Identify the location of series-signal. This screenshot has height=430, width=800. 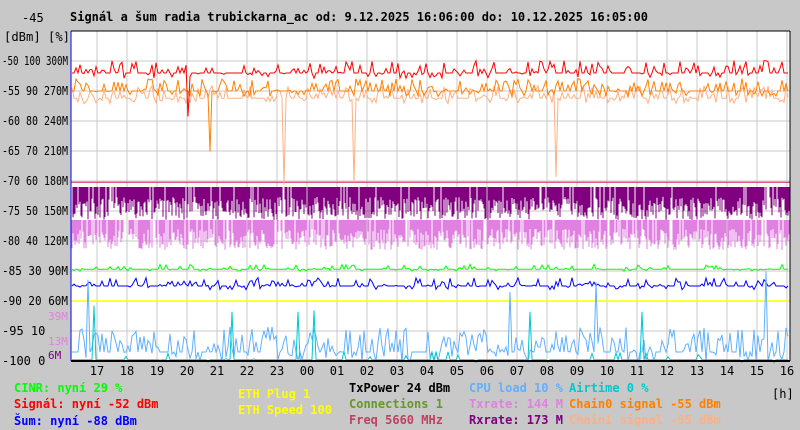
(430, 87).